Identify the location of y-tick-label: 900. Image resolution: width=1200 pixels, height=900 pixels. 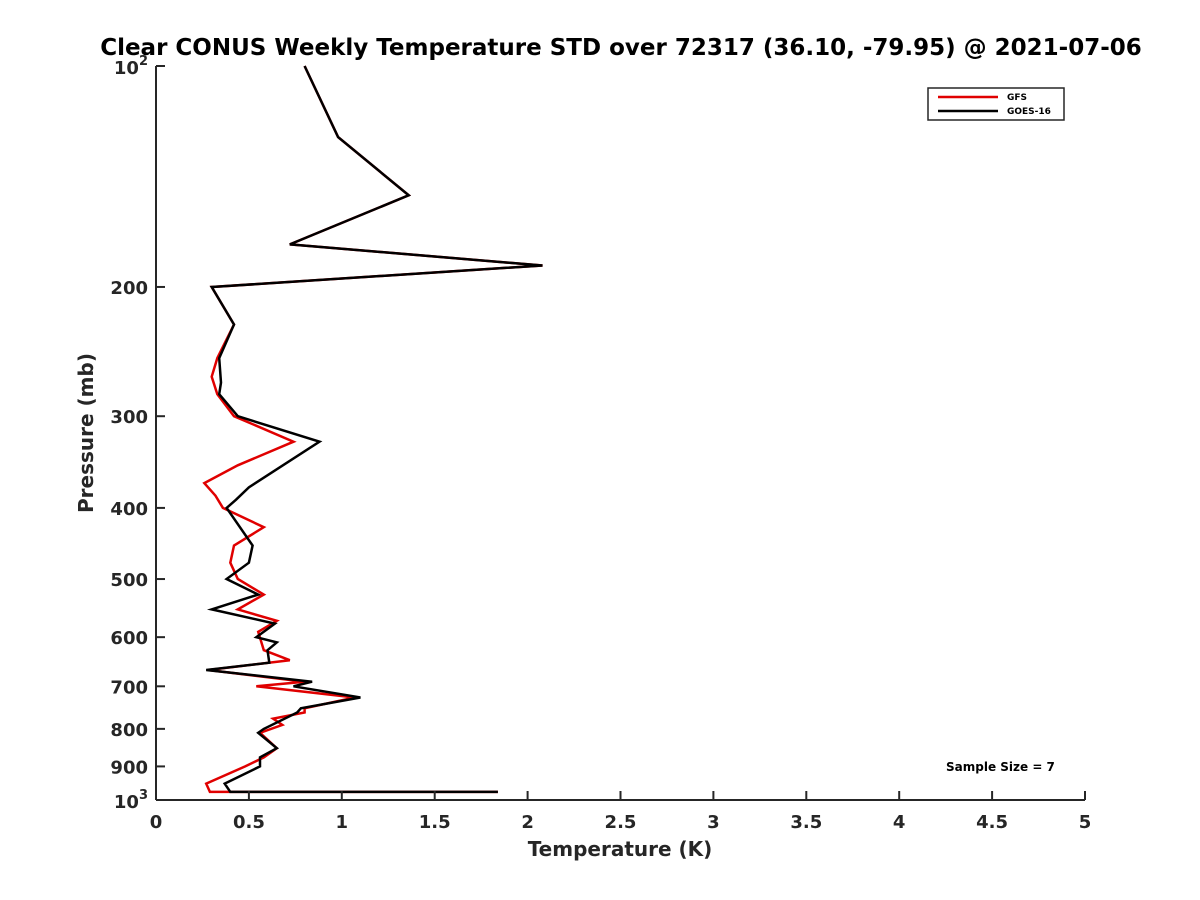
(129, 767).